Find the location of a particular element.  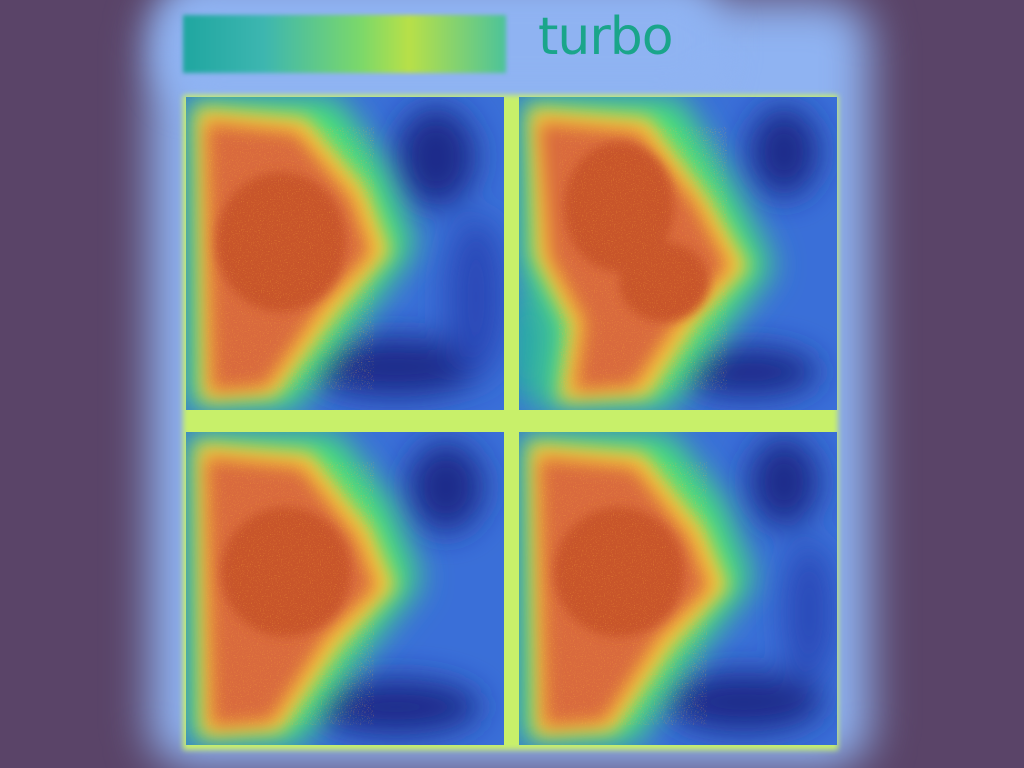

colorbar is located at coordinates (344, 44).